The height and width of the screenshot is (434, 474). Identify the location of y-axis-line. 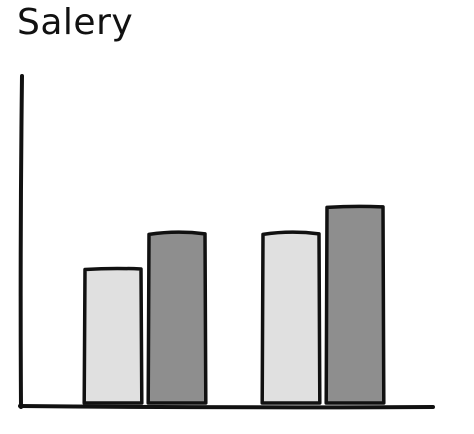
(21, 241).